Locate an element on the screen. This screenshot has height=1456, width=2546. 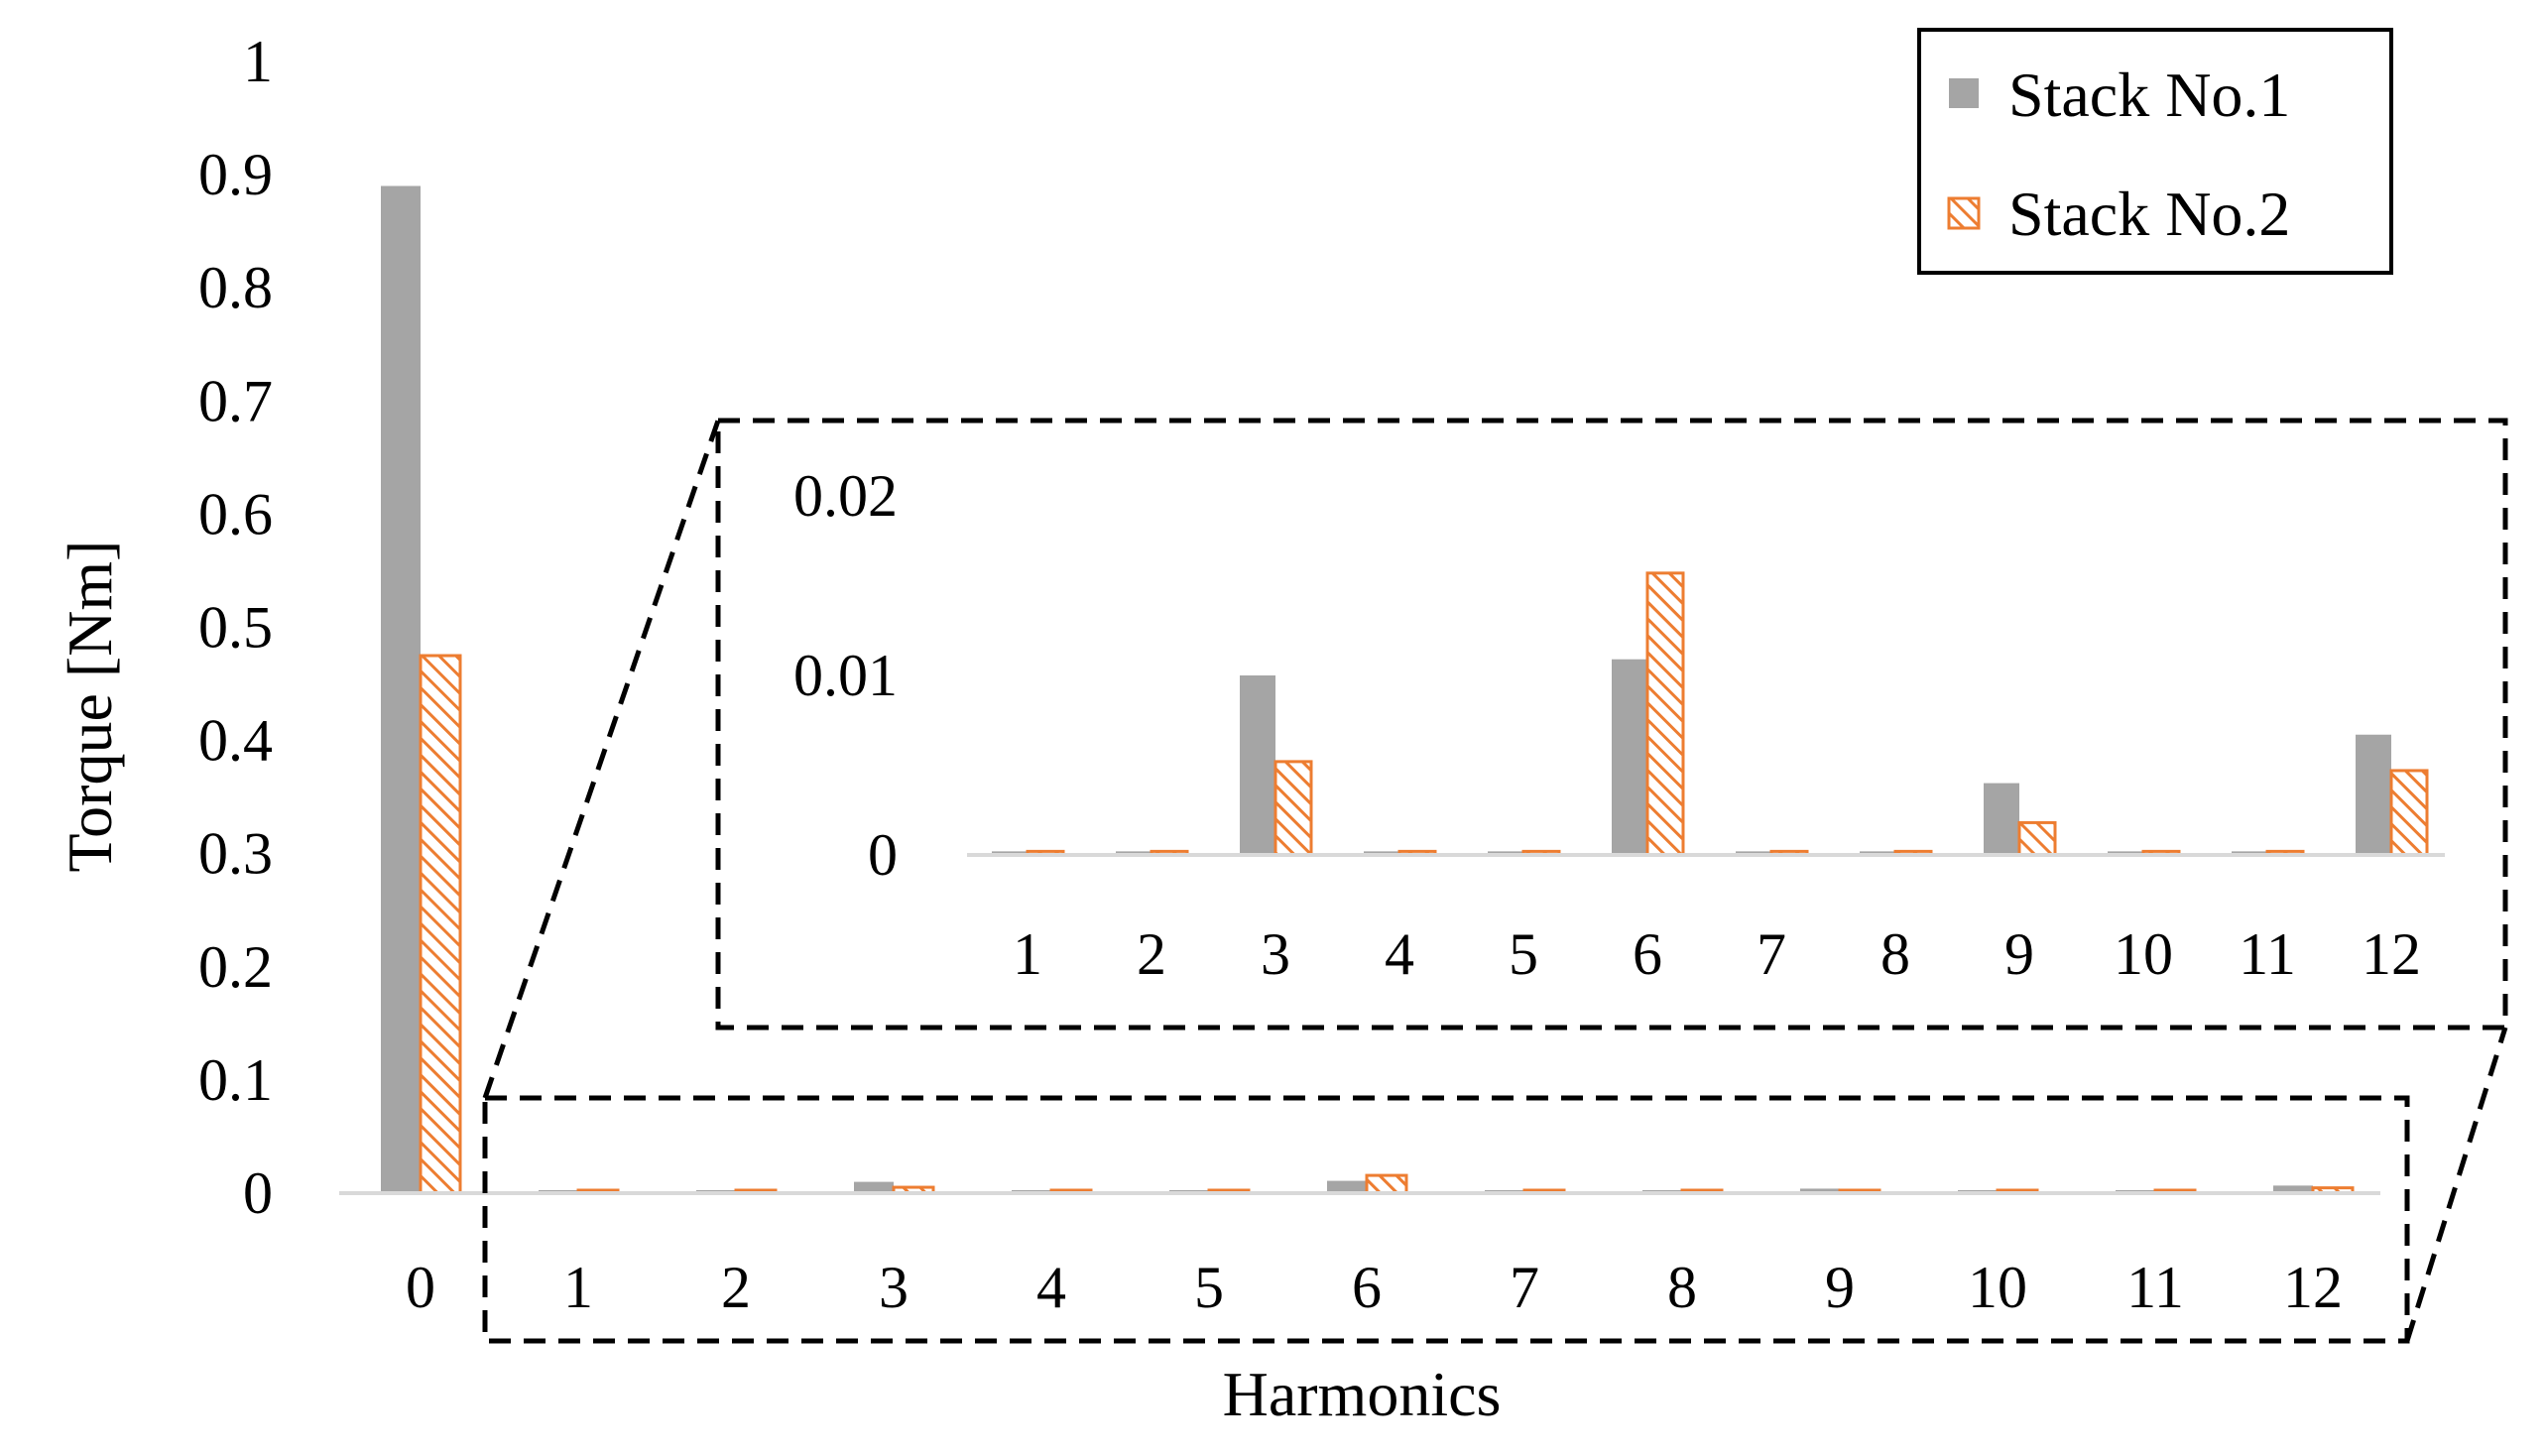
main-y-tick-label: 0.5 is located at coordinates (235, 628).